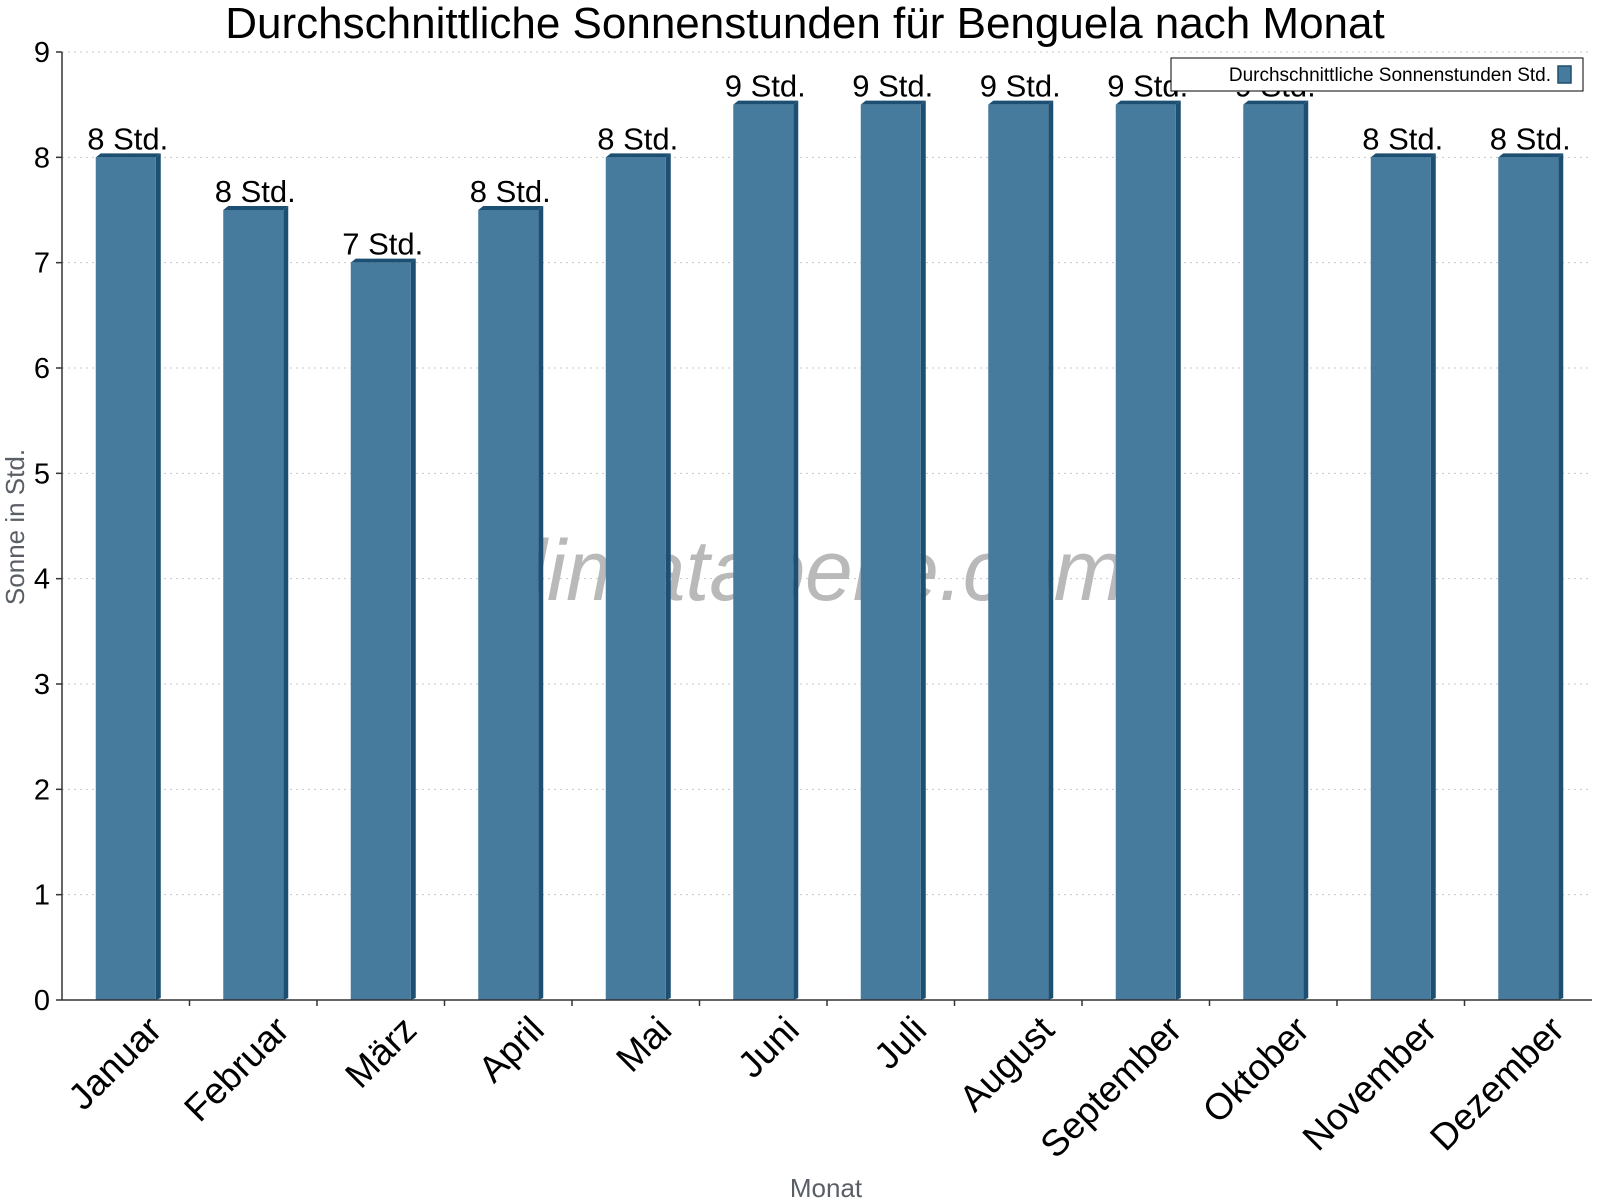 The width and height of the screenshot is (1600, 1200). What do you see at coordinates (42, 158) in the screenshot?
I see `y-tick-label: 8` at bounding box center [42, 158].